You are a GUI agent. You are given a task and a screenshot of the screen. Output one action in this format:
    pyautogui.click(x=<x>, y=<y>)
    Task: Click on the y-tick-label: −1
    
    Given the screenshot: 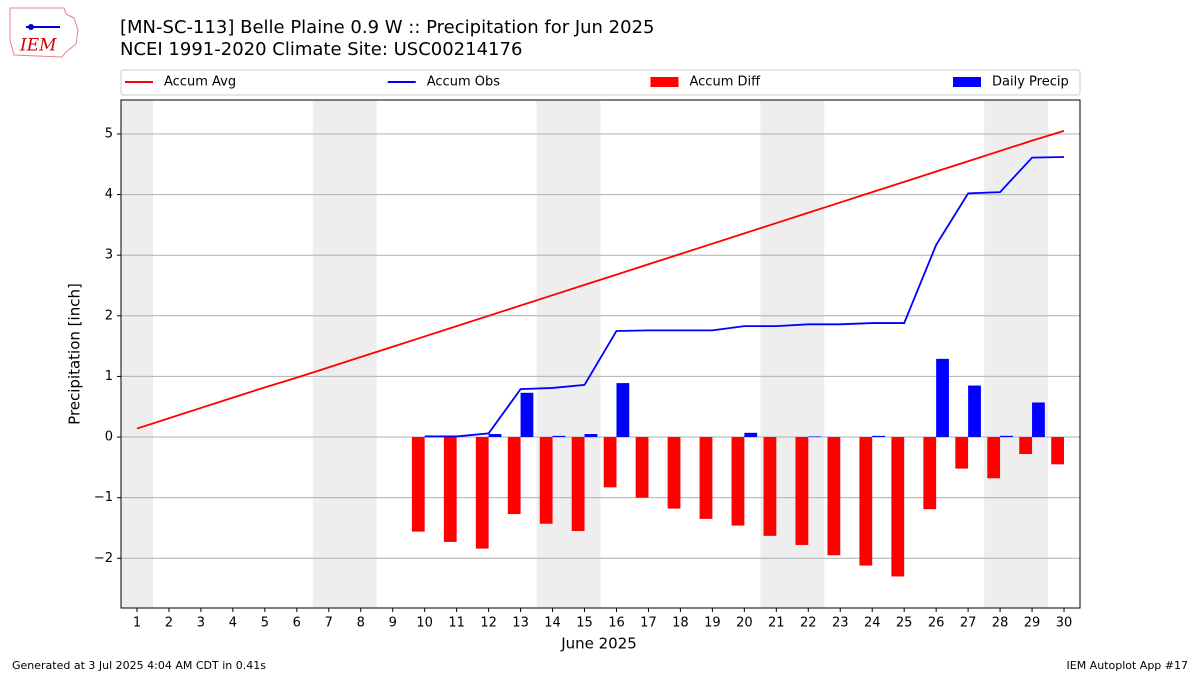 What is the action you would take?
    pyautogui.click(x=103, y=497)
    